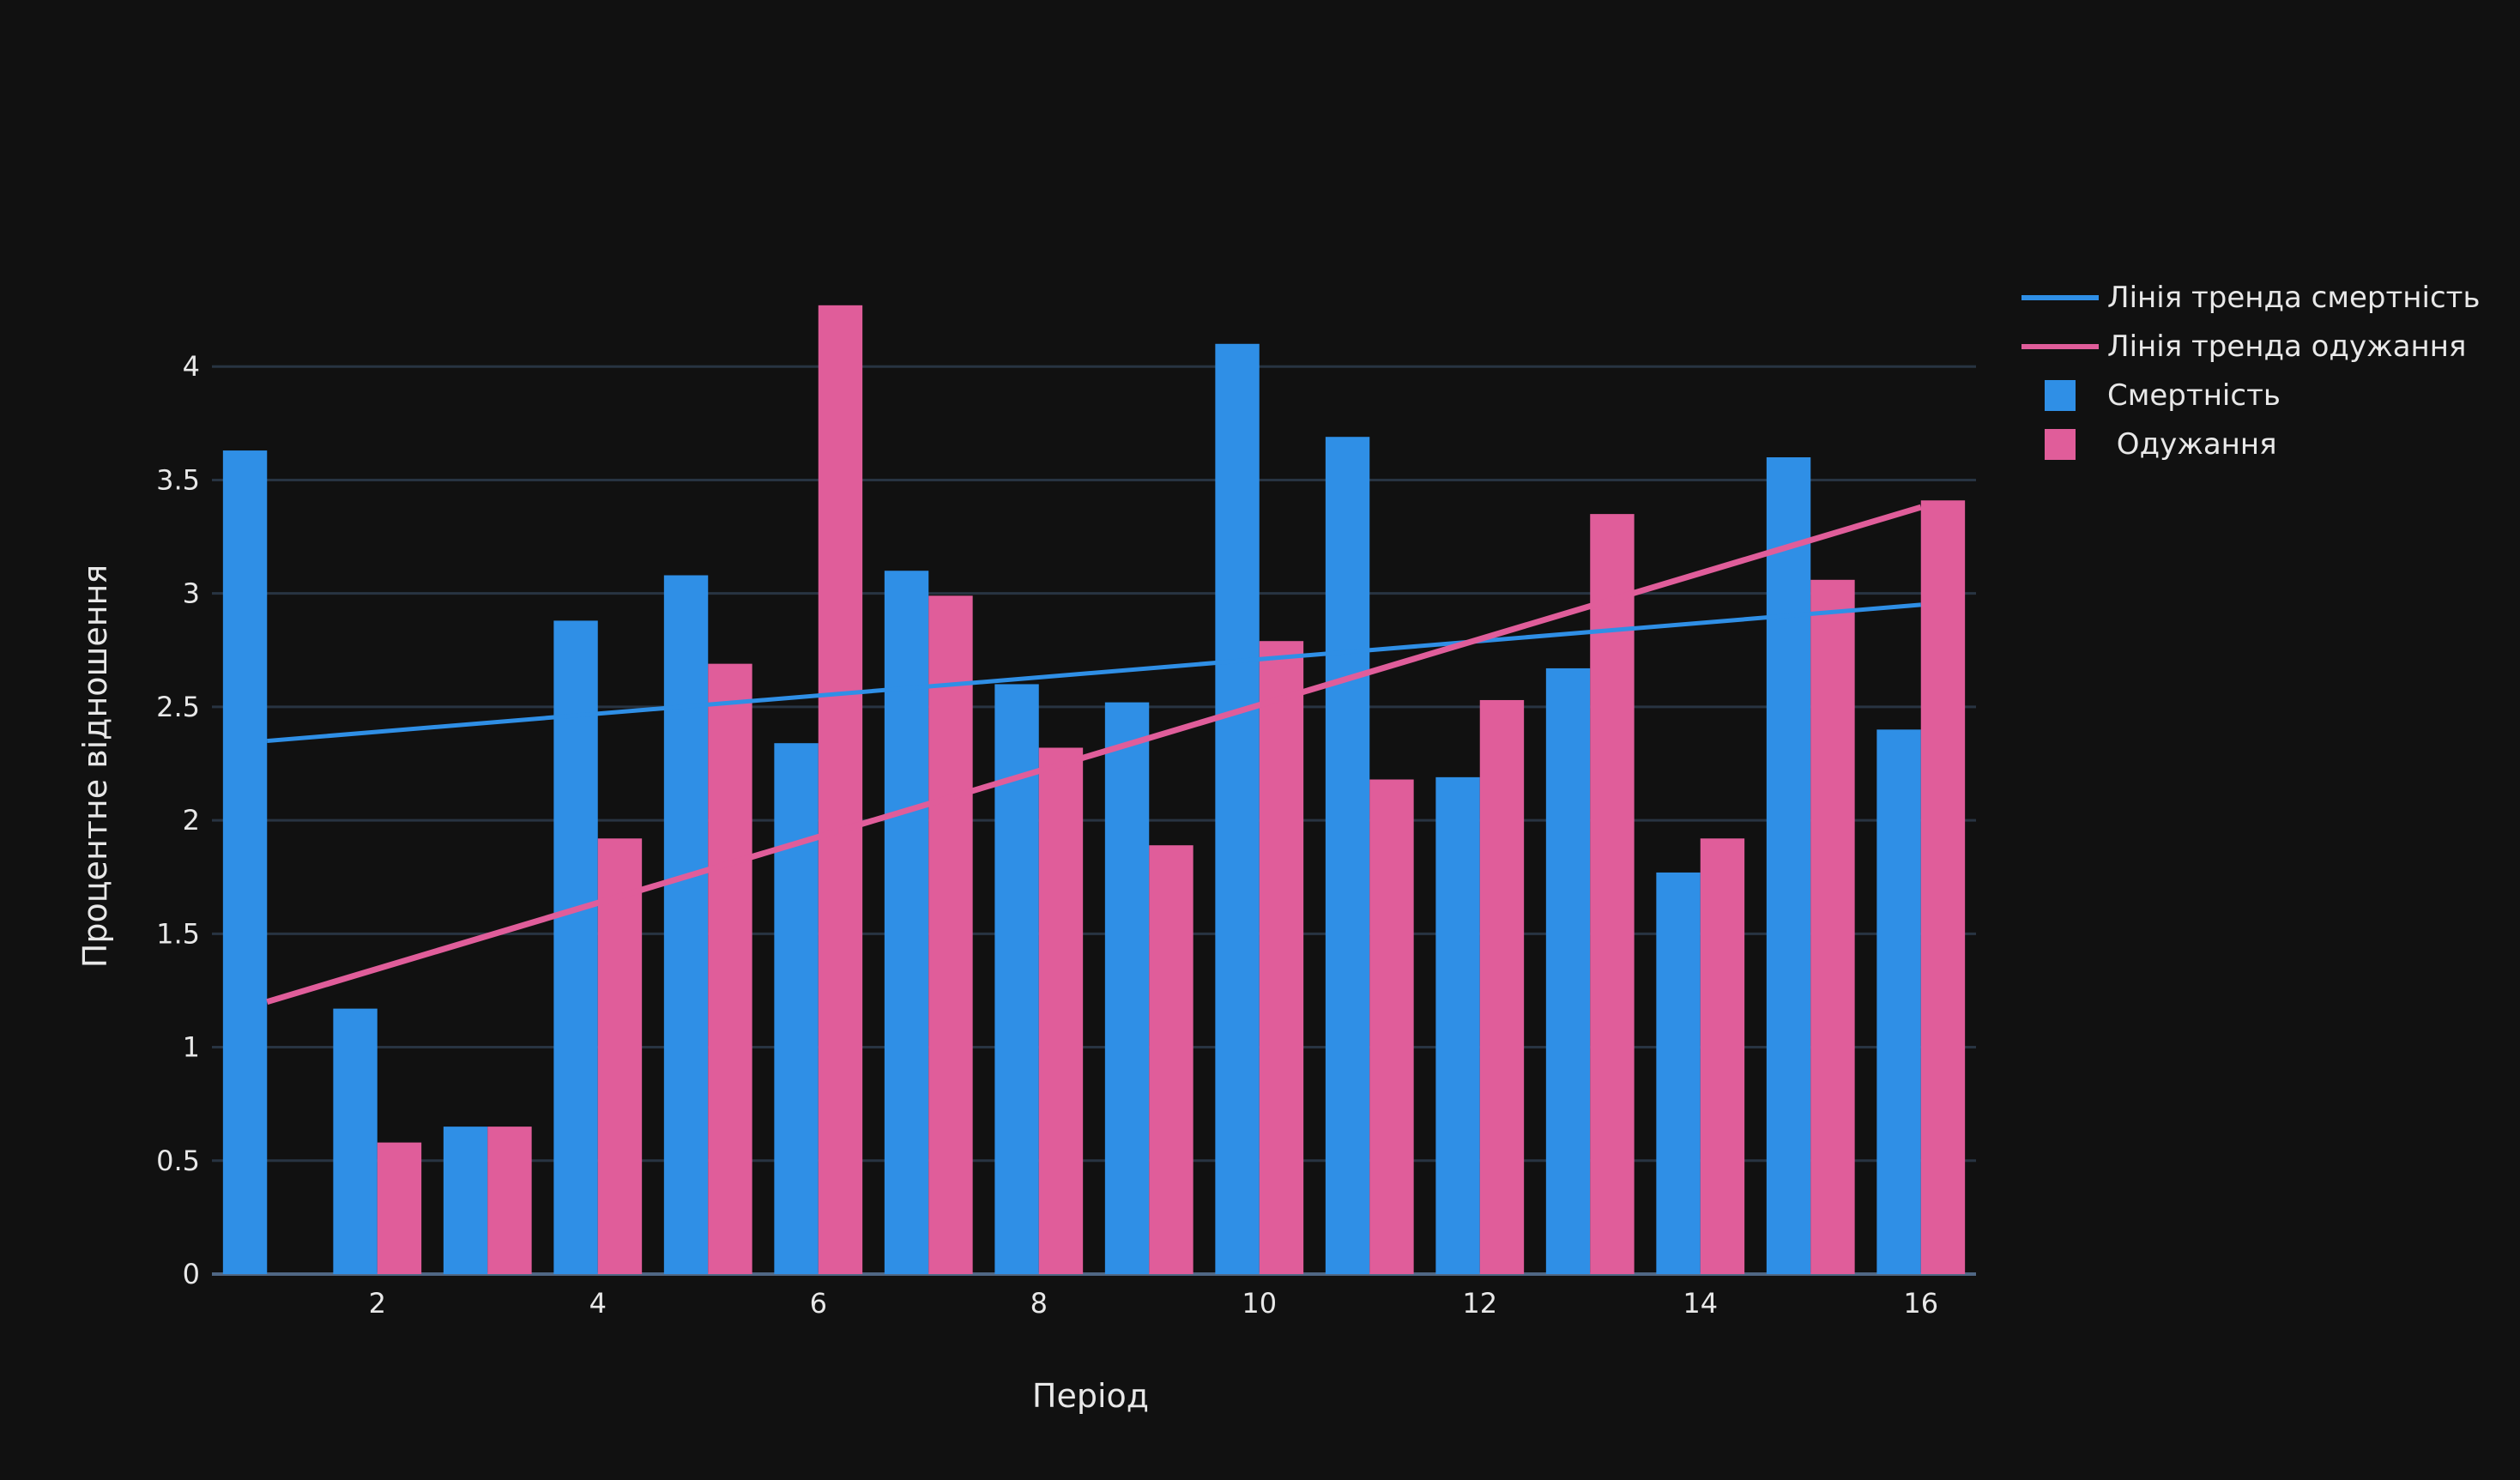 The width and height of the screenshot is (2520, 1480). I want to click on legend-label: Одужання, so click(2192, 444).